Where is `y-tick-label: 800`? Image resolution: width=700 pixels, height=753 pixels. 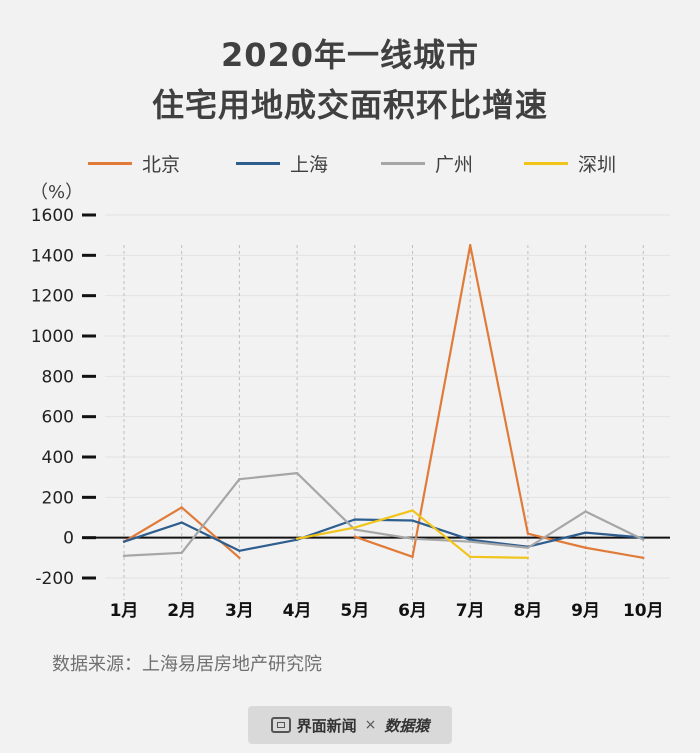 y-tick-label: 800 is located at coordinates (58, 377).